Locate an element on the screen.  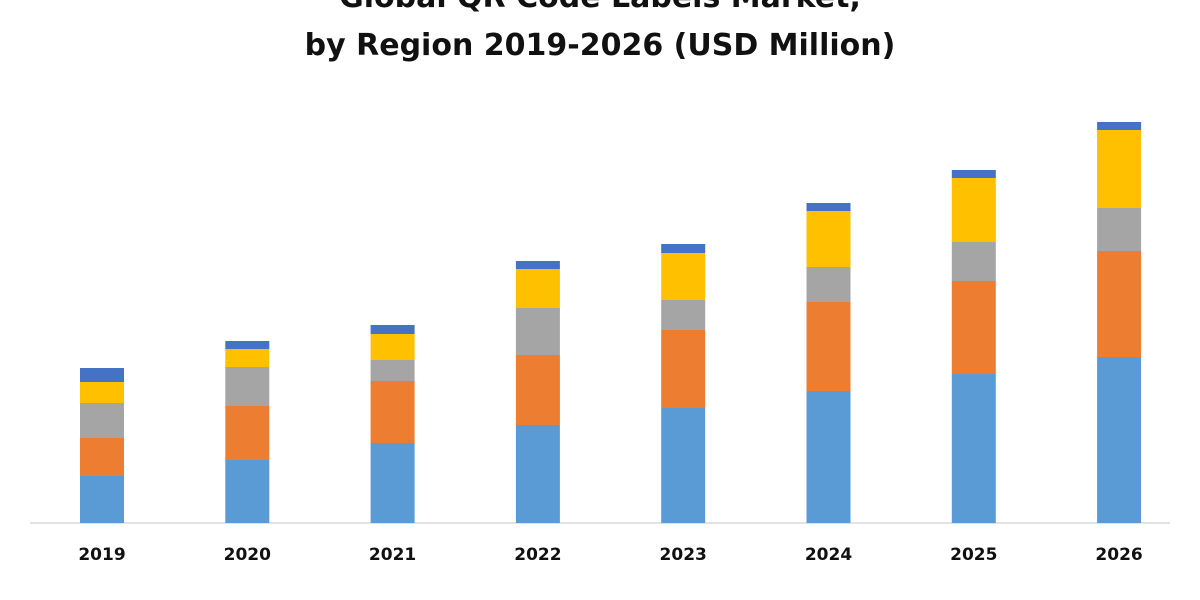
bar-segment-2022-s3 is located at coordinates (537, 331).